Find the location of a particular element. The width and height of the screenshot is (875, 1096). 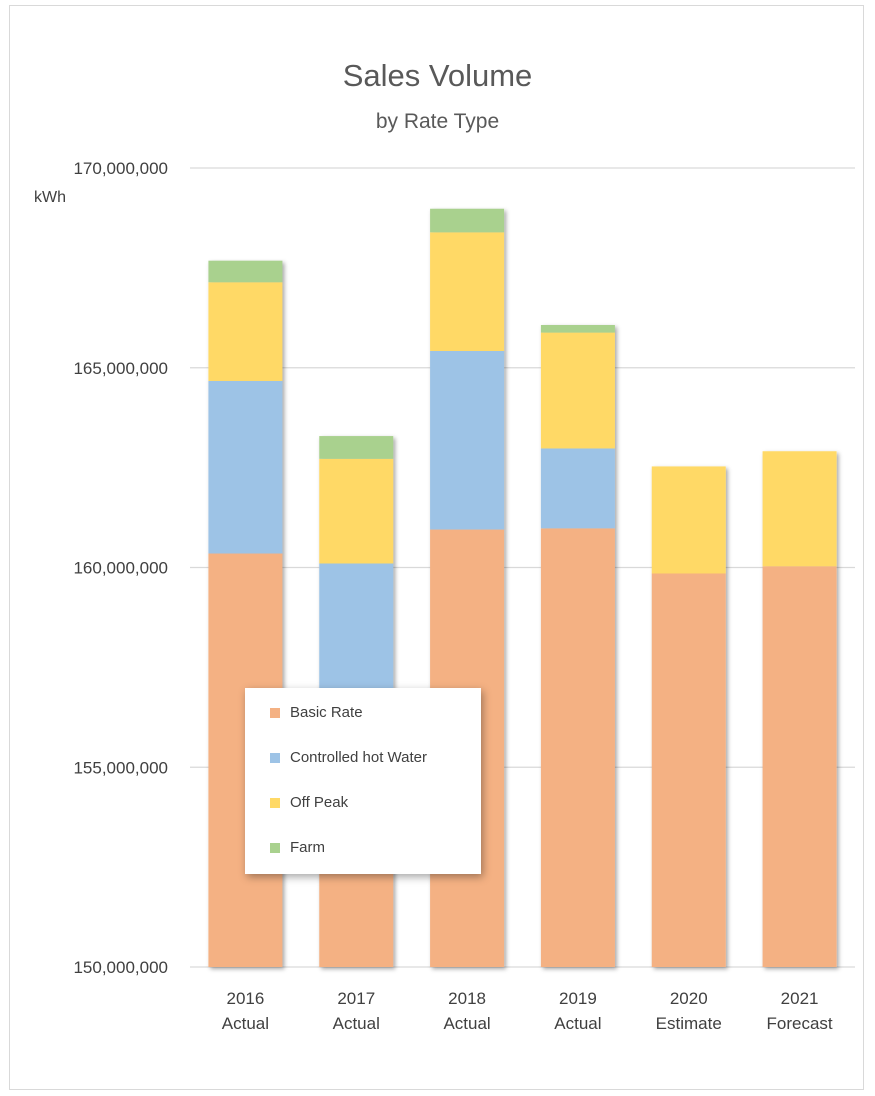

y-tick-label: 165,000,000 is located at coordinates (120, 368).